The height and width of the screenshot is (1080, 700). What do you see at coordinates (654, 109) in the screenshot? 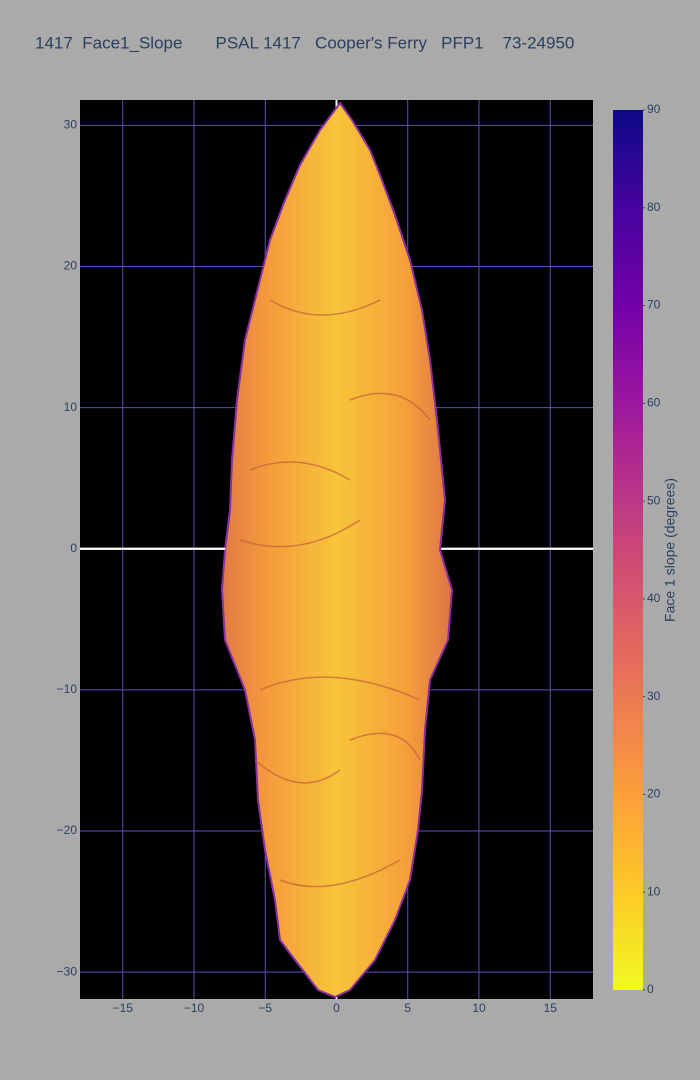
I see `colorbar-tick-label: 90` at bounding box center [654, 109].